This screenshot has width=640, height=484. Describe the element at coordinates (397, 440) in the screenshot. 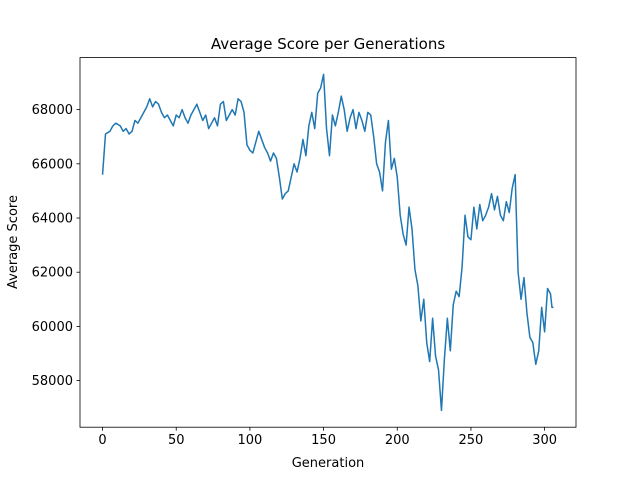

I see `x-tick-label: 200` at that location.